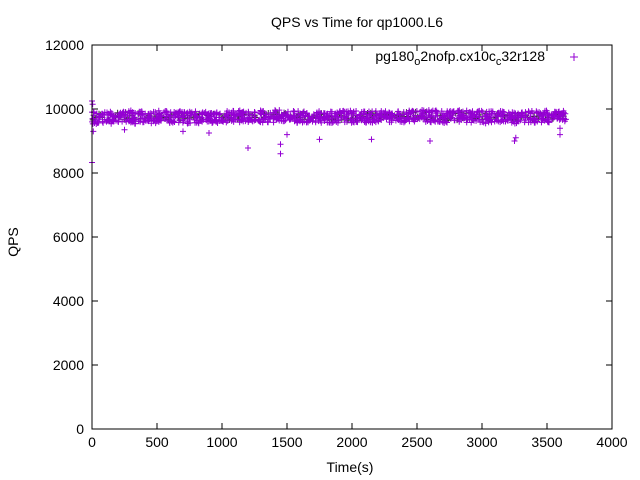 This screenshot has height=480, width=640. What do you see at coordinates (350, 467) in the screenshot?
I see `x-axis-label: Time(s)` at bounding box center [350, 467].